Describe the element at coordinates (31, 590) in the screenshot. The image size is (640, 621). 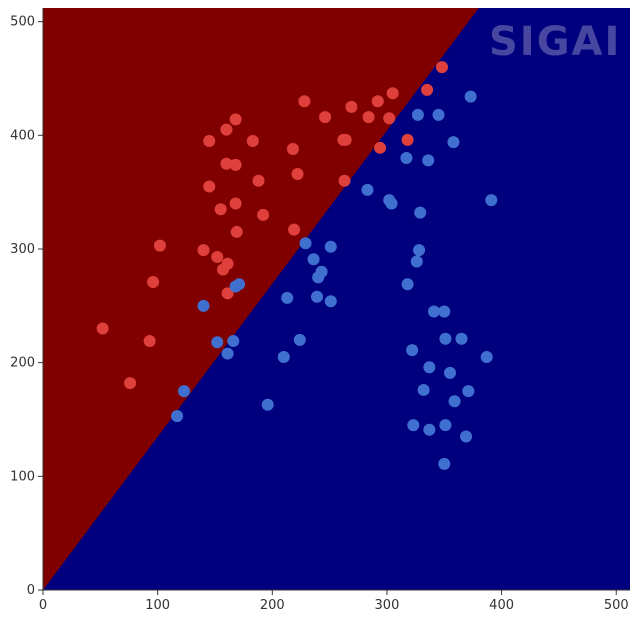
I see `y-tick-label: 0` at that location.